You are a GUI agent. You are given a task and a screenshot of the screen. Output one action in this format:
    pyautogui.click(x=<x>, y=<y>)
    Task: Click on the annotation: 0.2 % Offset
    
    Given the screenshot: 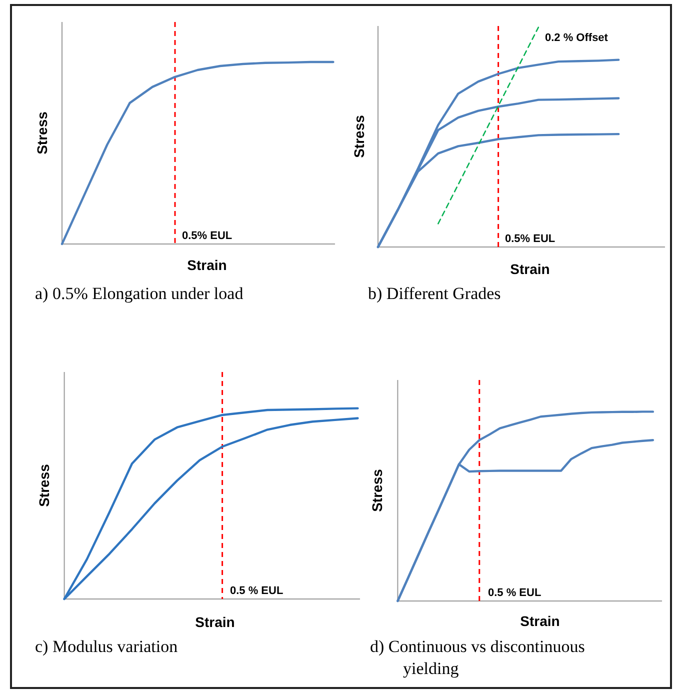 What is the action you would take?
    pyautogui.click(x=576, y=38)
    